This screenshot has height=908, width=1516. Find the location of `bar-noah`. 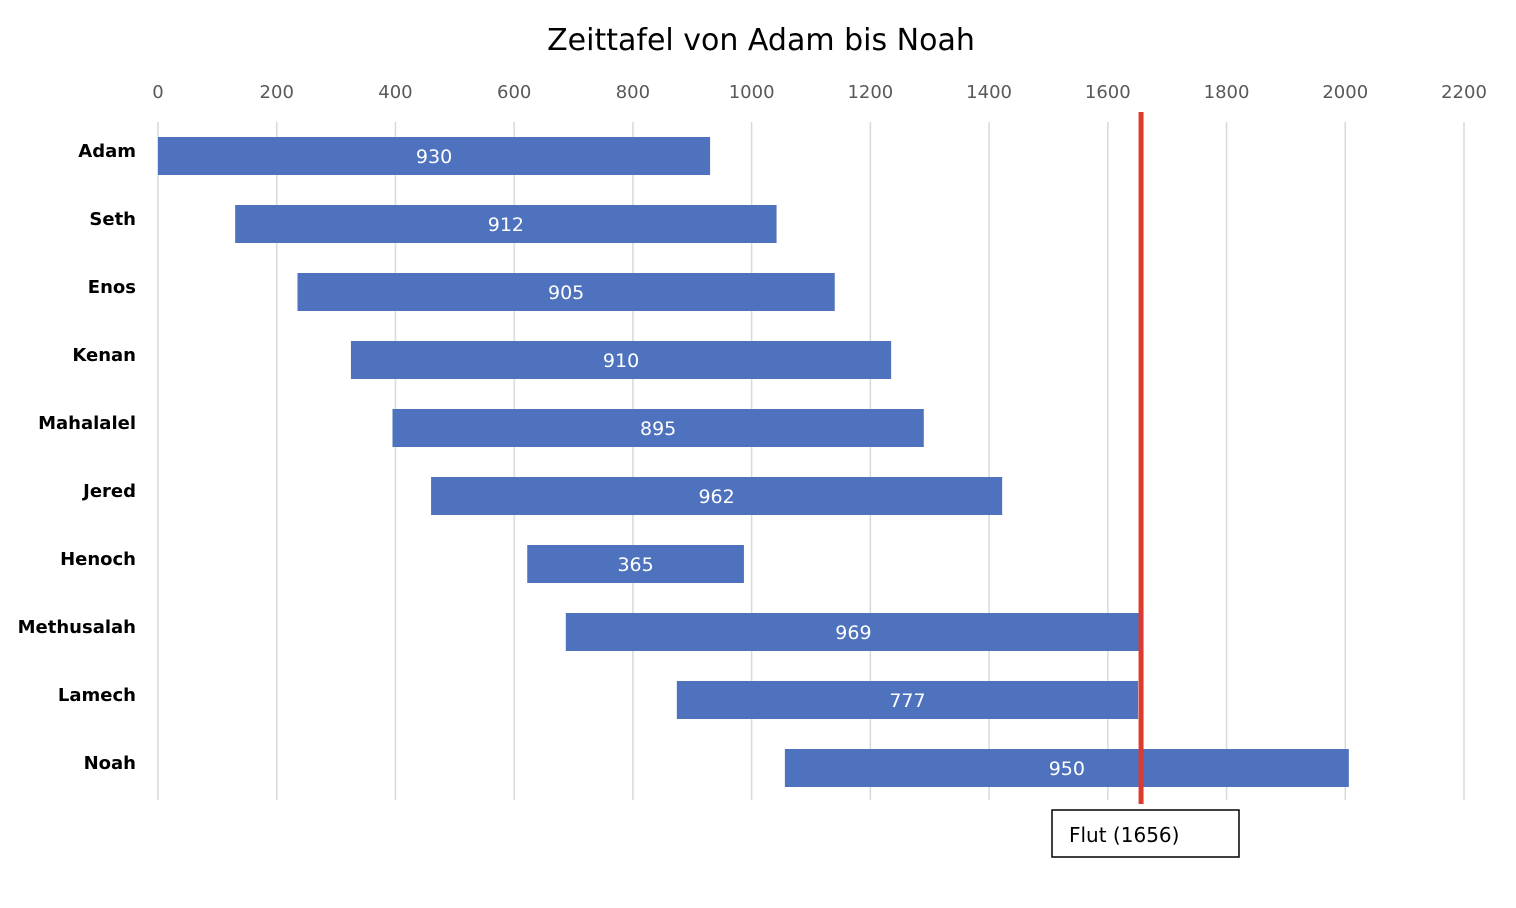

bar-noah is located at coordinates (1066, 768).